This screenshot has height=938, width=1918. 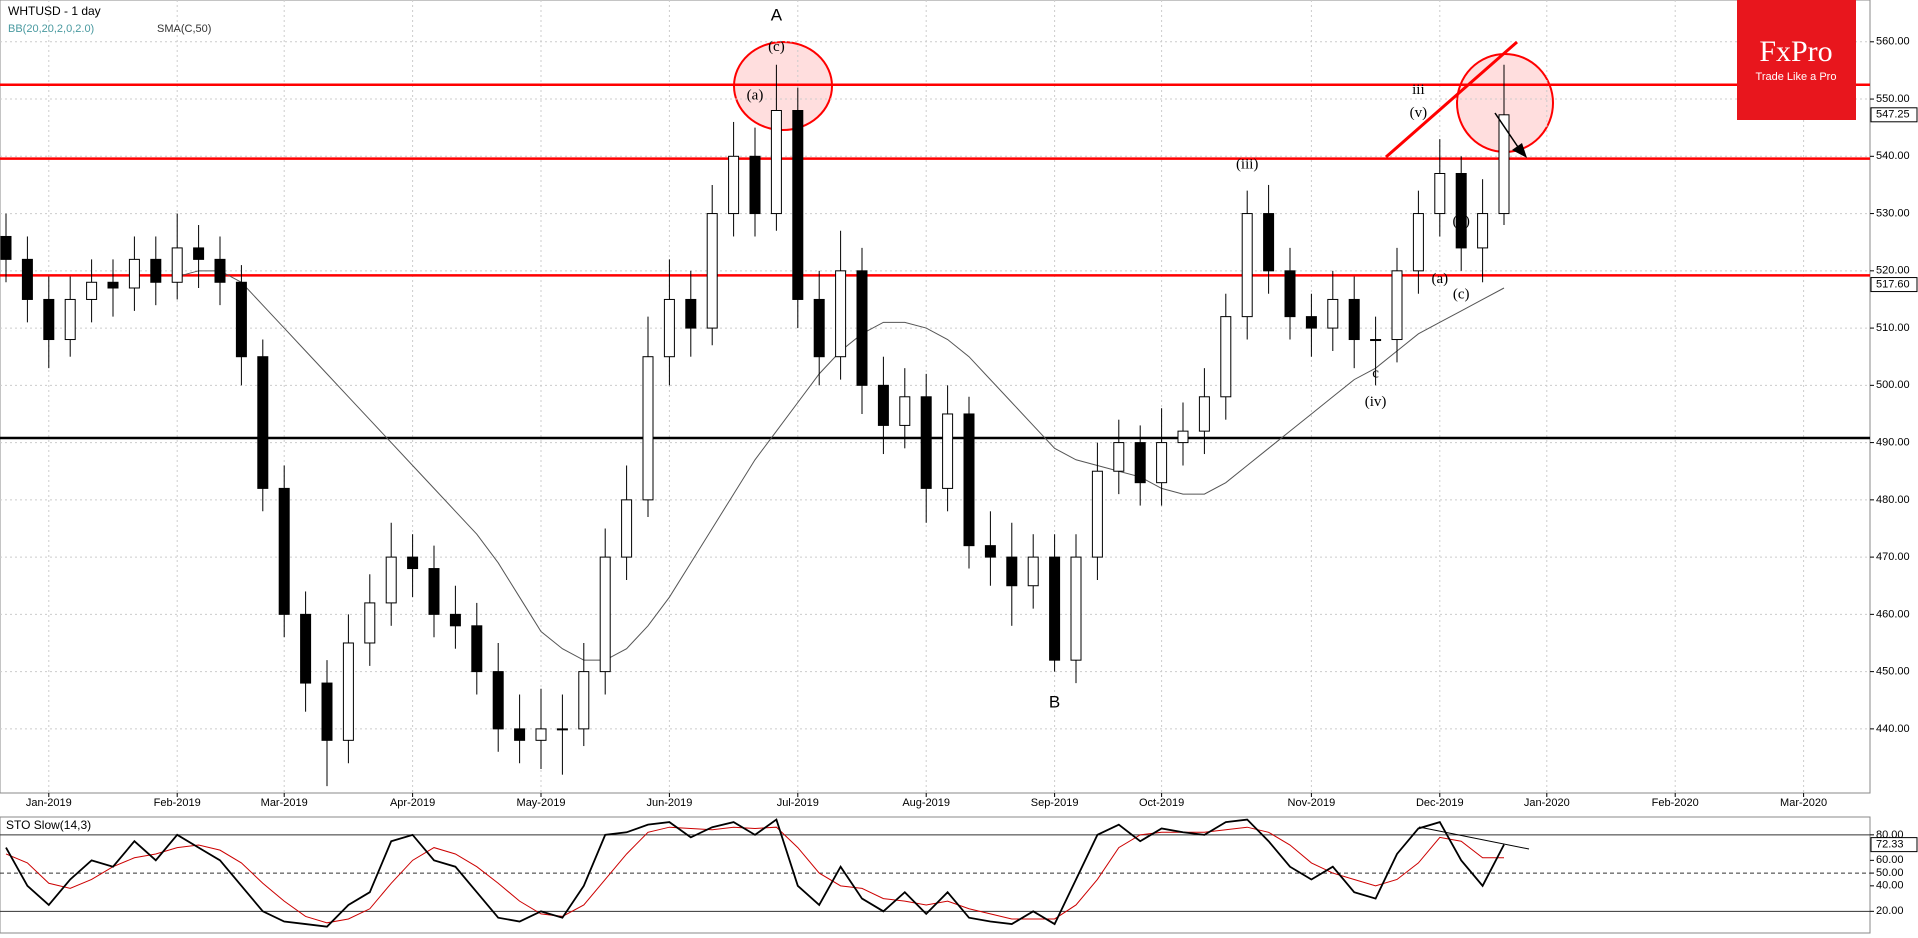 I want to click on highlight, so click(x=783, y=86).